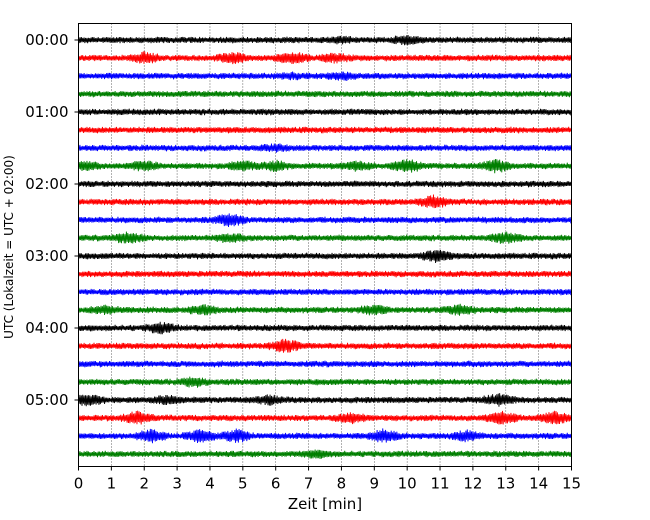 The height and width of the screenshot is (520, 650). I want to click on y-tick-label: 05:00, so click(46, 400).